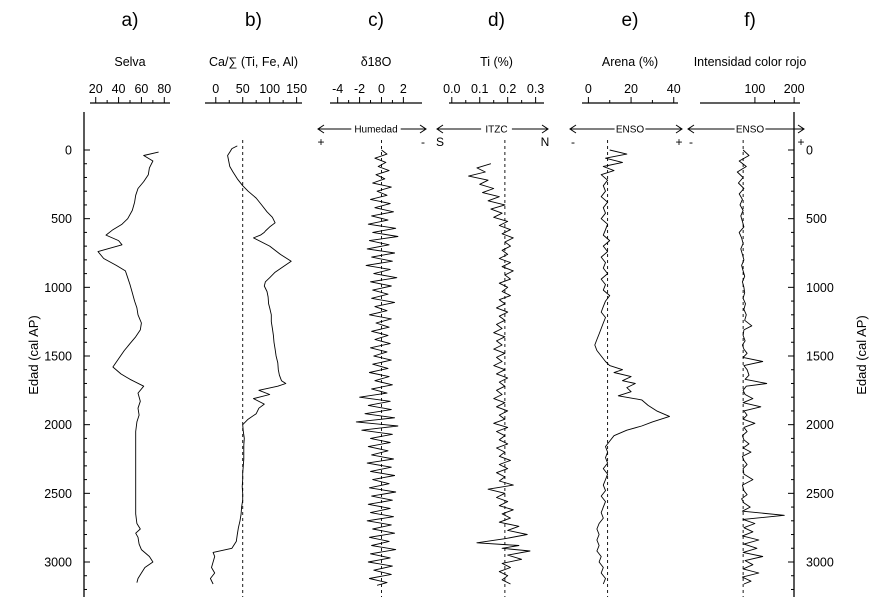 The height and width of the screenshot is (602, 870). I want to click on panel-d-indicator-arrowhead-right, so click(545, 129).